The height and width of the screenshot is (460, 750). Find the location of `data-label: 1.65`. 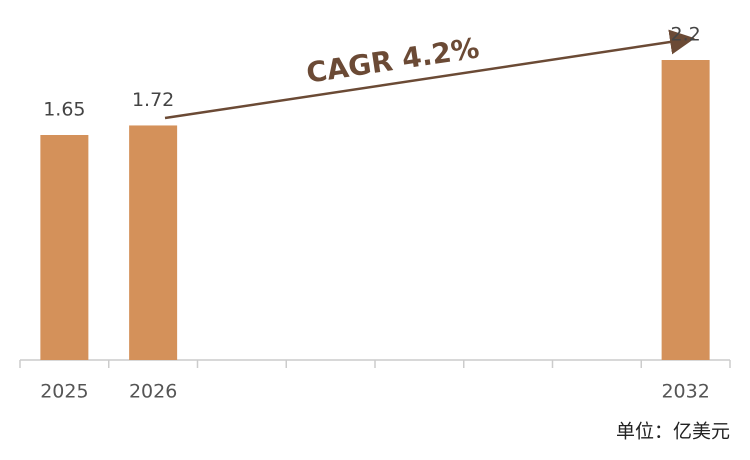

data-label: 1.65 is located at coordinates (64, 110).